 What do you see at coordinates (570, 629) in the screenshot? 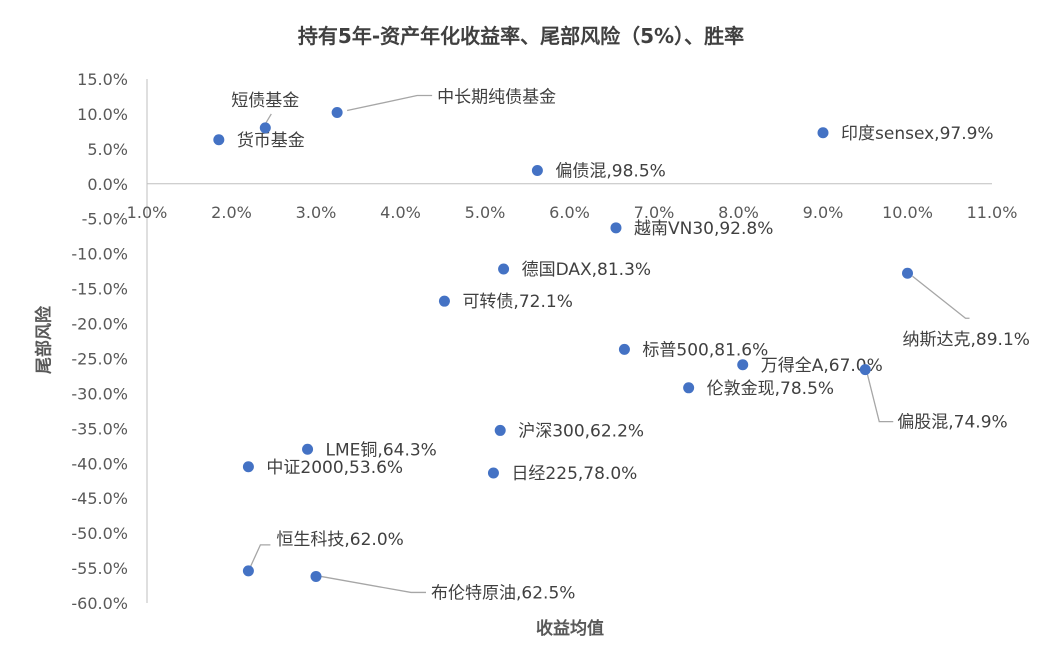
I see `x-axis-title: 收益均值` at bounding box center [570, 629].